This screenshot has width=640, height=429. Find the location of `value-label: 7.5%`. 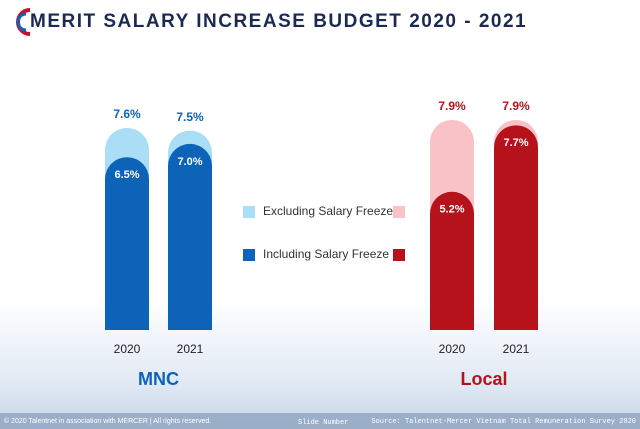

value-label: 7.5% is located at coordinates (190, 117).